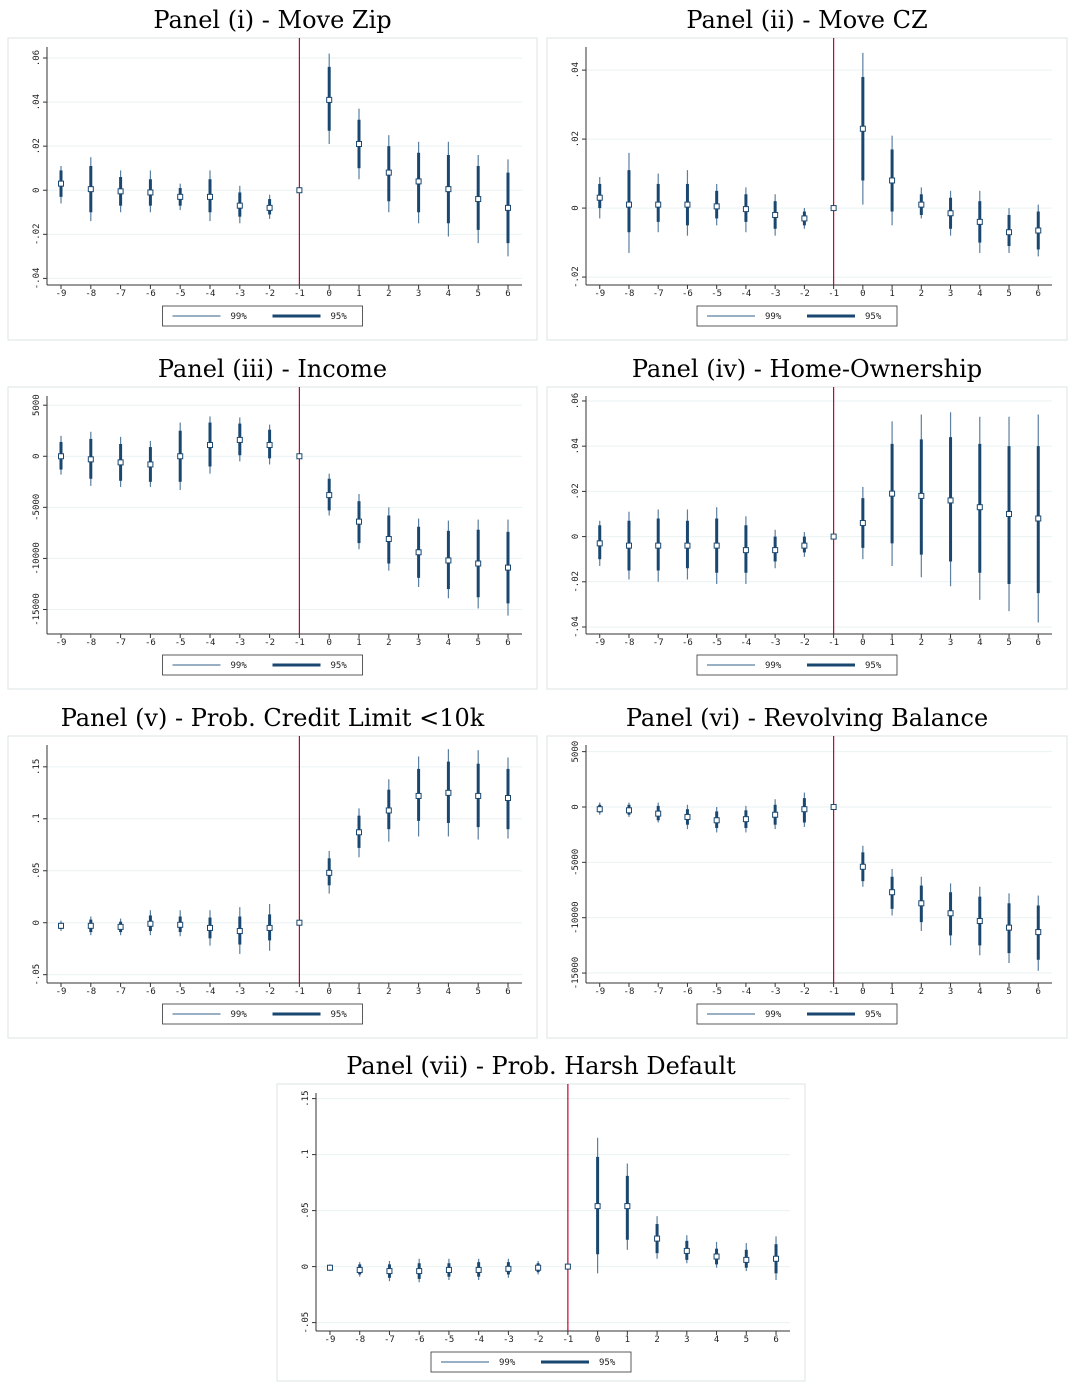 This screenshot has width=1068, height=1382. Describe the element at coordinates (37, 975) in the screenshot. I see `y-tick-label: -.05` at that location.